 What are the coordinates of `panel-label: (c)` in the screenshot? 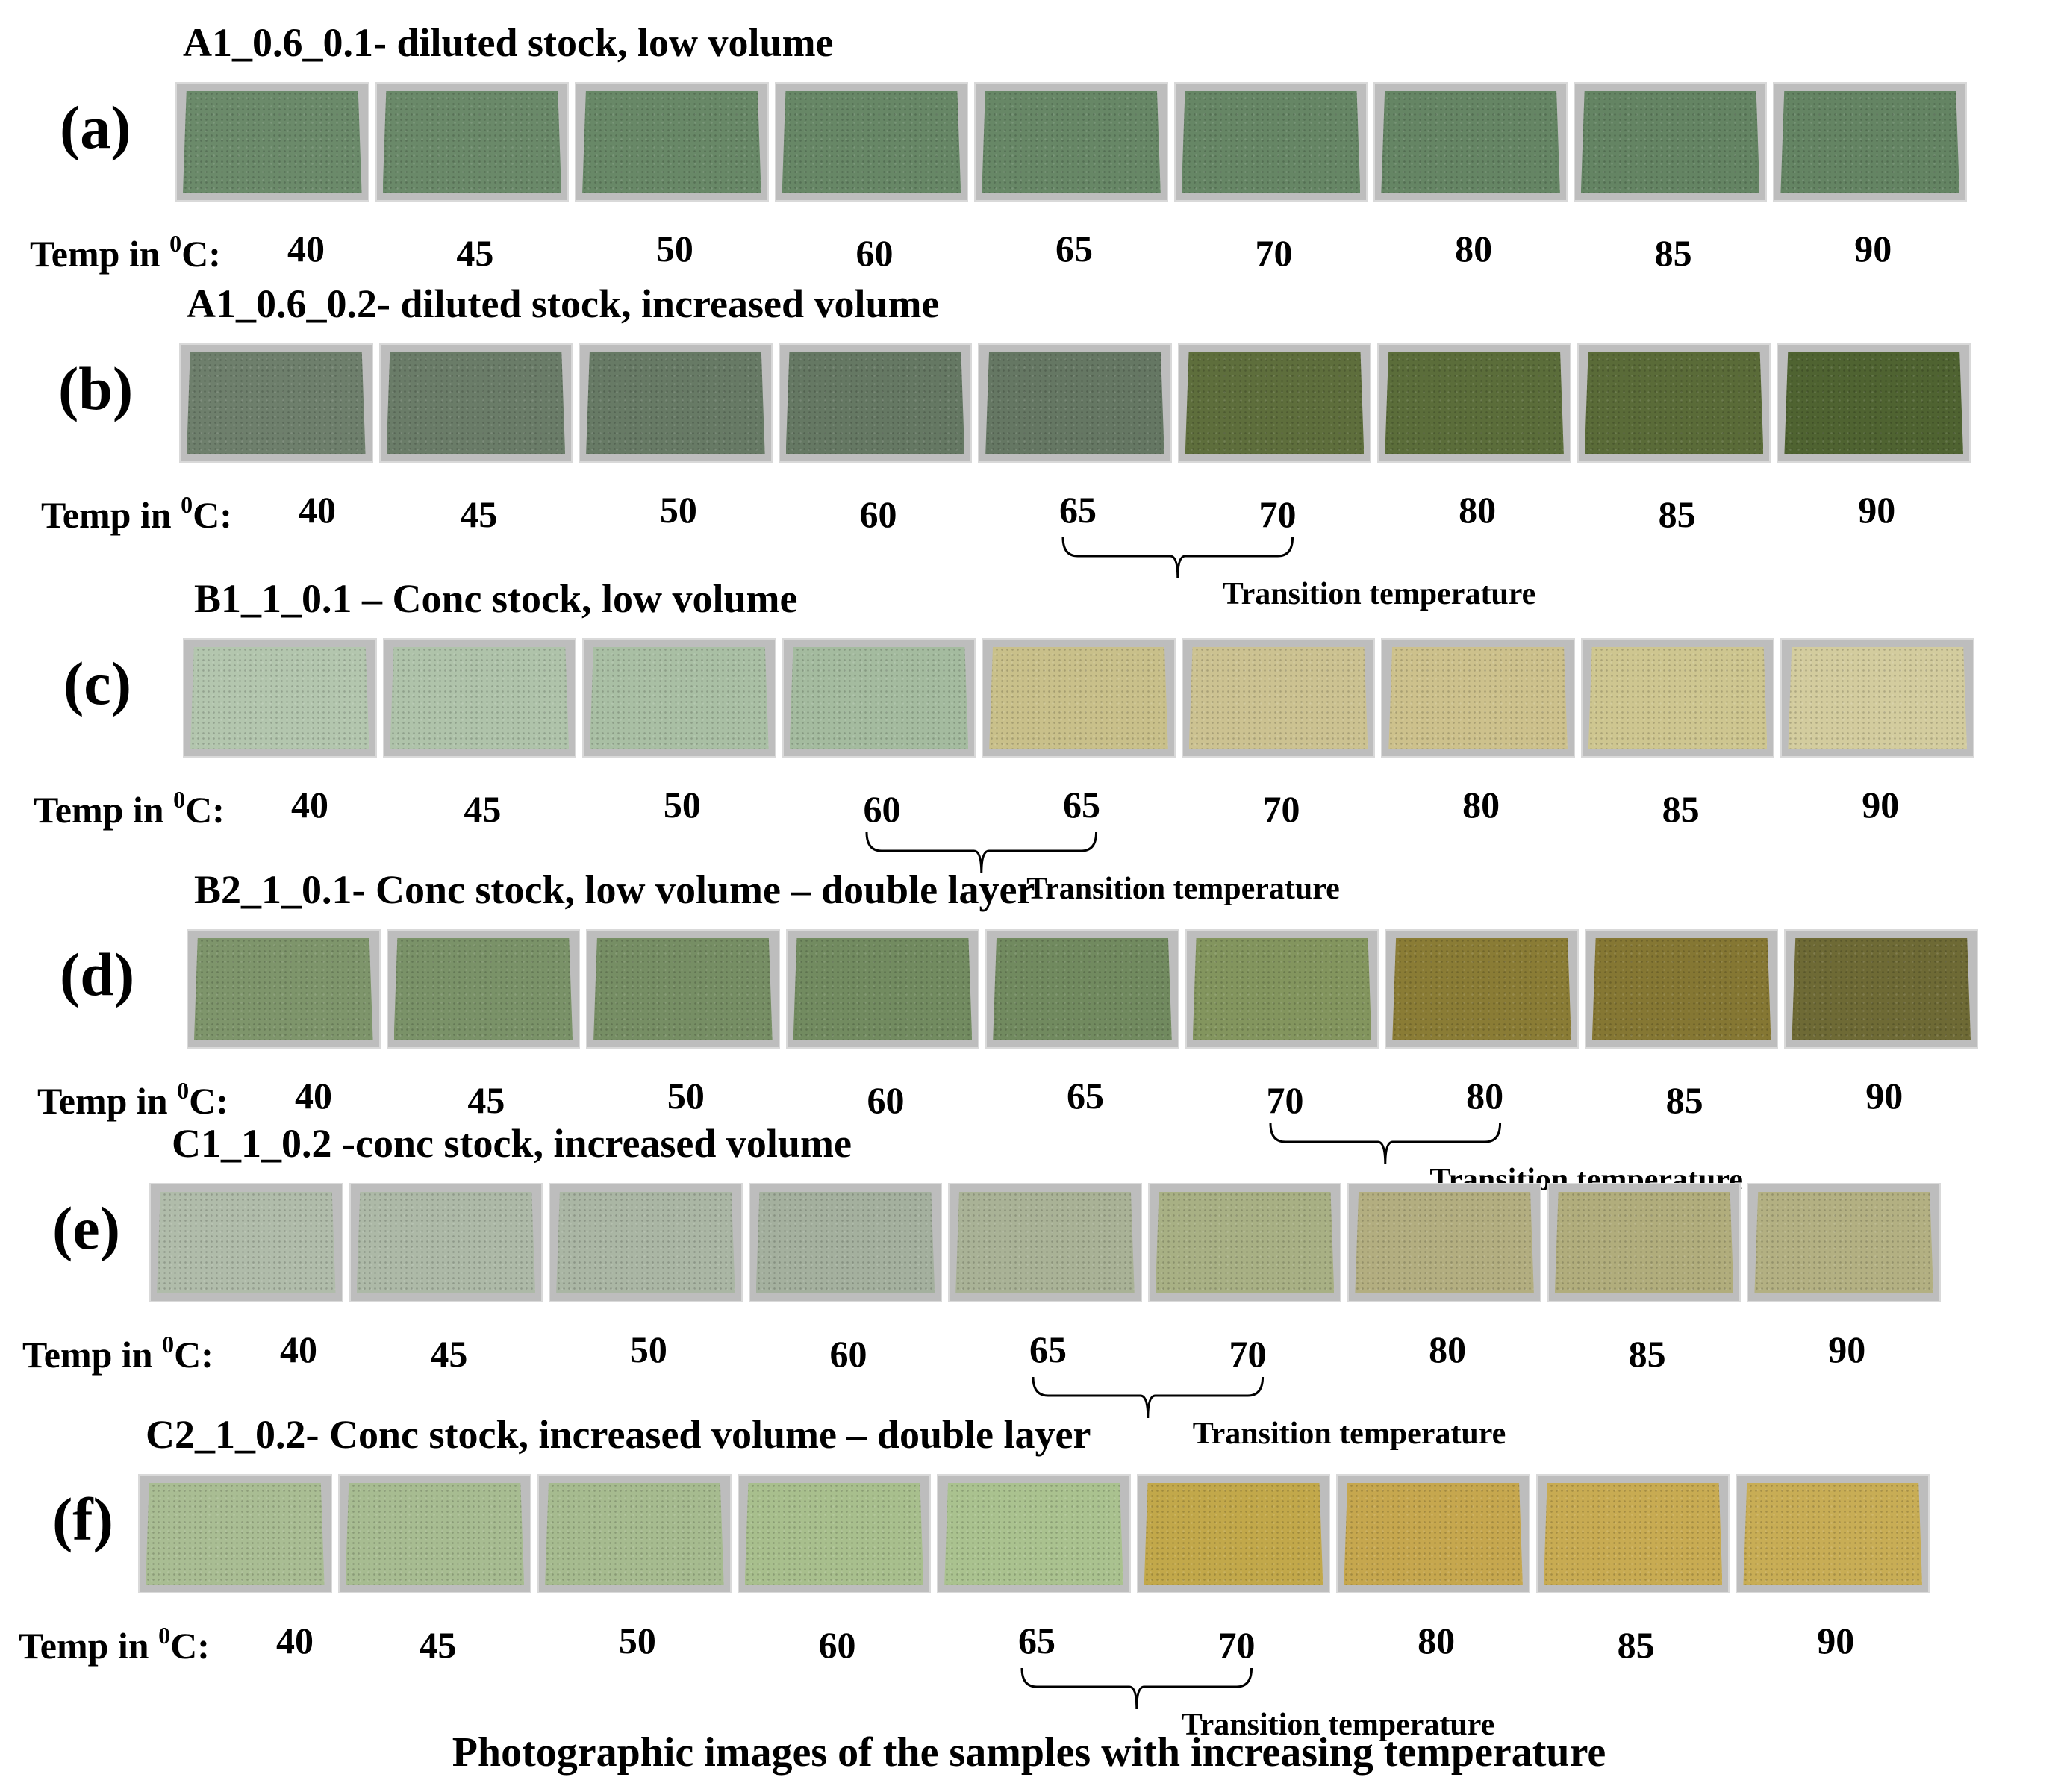 It's located at (97, 683).